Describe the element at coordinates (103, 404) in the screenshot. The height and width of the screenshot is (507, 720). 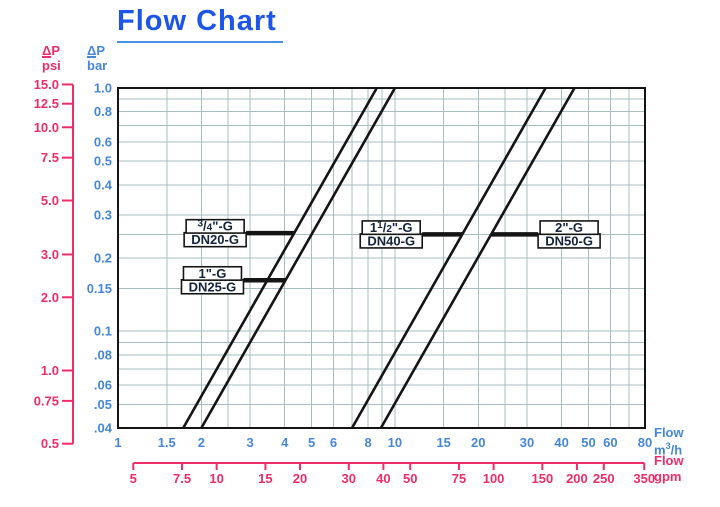
I see `bar-tick-label: .05` at that location.